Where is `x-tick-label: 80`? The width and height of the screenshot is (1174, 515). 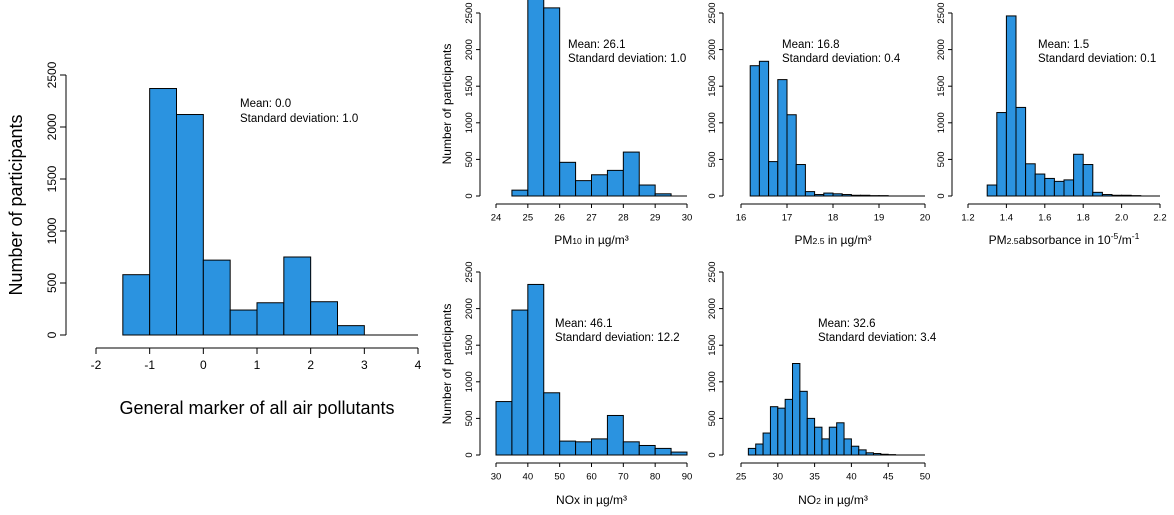
x-tick-label: 80 is located at coordinates (655, 477).